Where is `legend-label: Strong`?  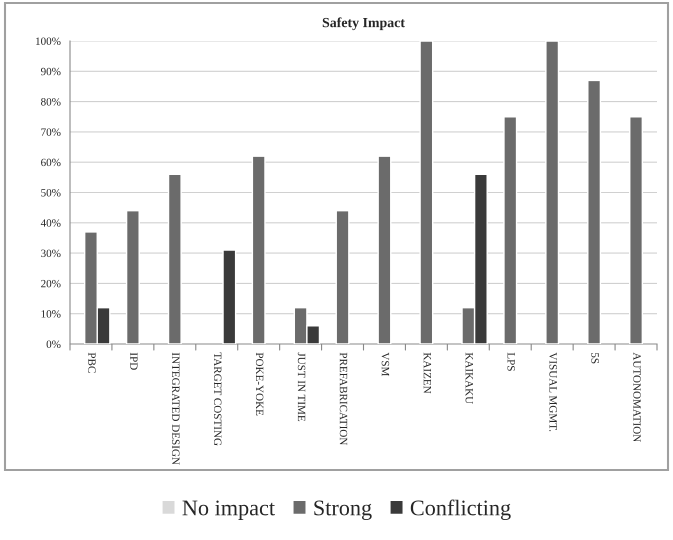
legend-label: Strong is located at coordinates (343, 510).